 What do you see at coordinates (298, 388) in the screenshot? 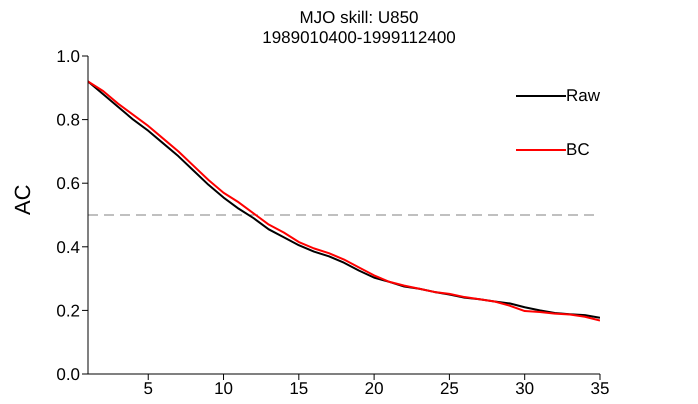
I see `x-tick-label: 15` at bounding box center [298, 388].